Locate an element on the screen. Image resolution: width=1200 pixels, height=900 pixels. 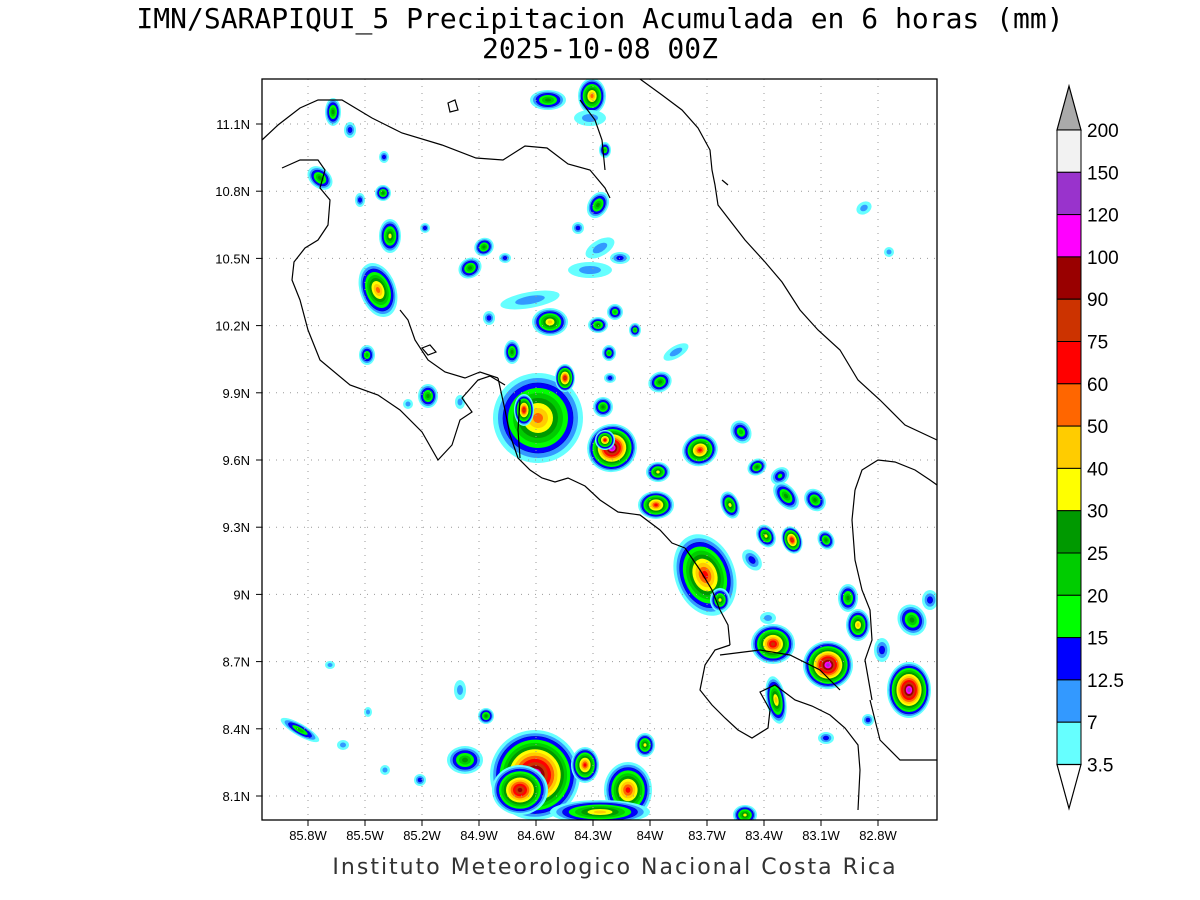
colorbar-label: 50 is located at coordinates (1097, 427).